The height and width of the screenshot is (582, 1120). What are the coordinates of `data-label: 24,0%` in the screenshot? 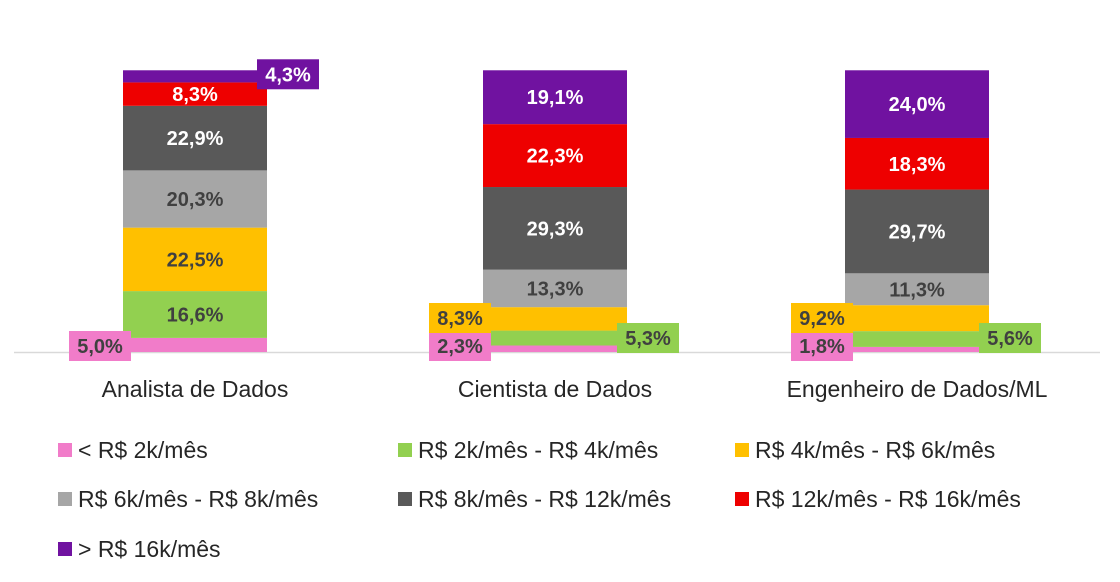 It's located at (917, 105).